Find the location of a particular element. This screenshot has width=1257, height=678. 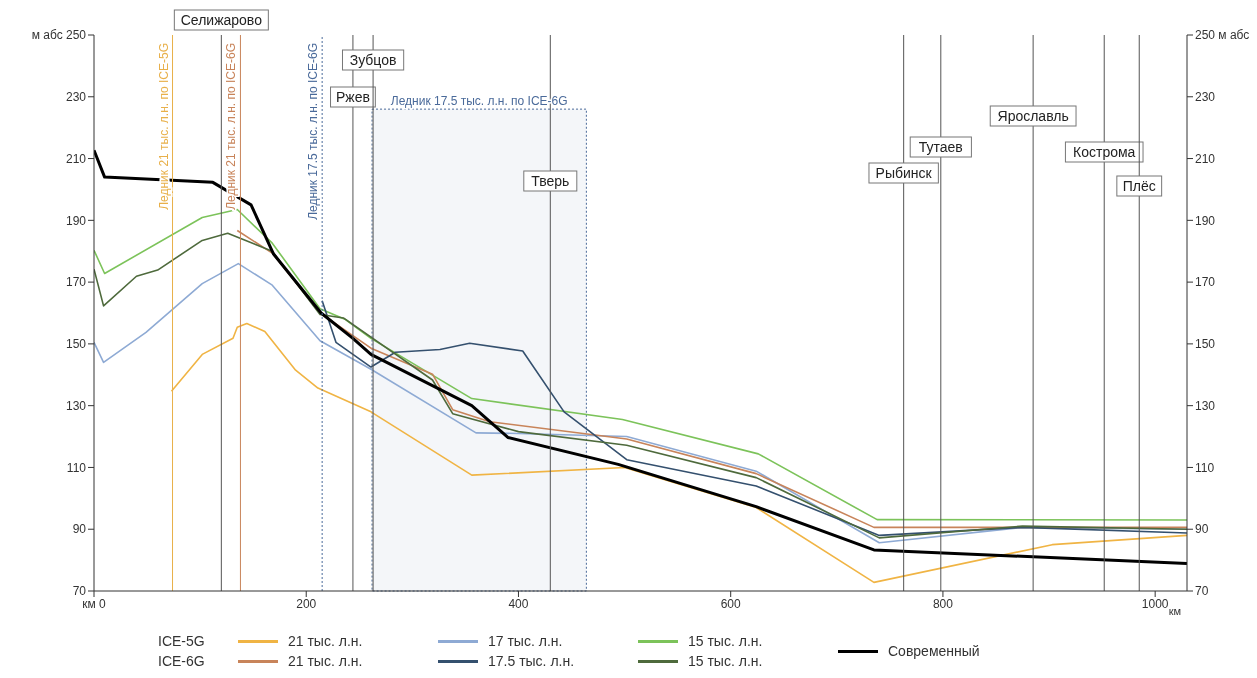

y2-tick-label: 70 is located at coordinates (1202, 591).